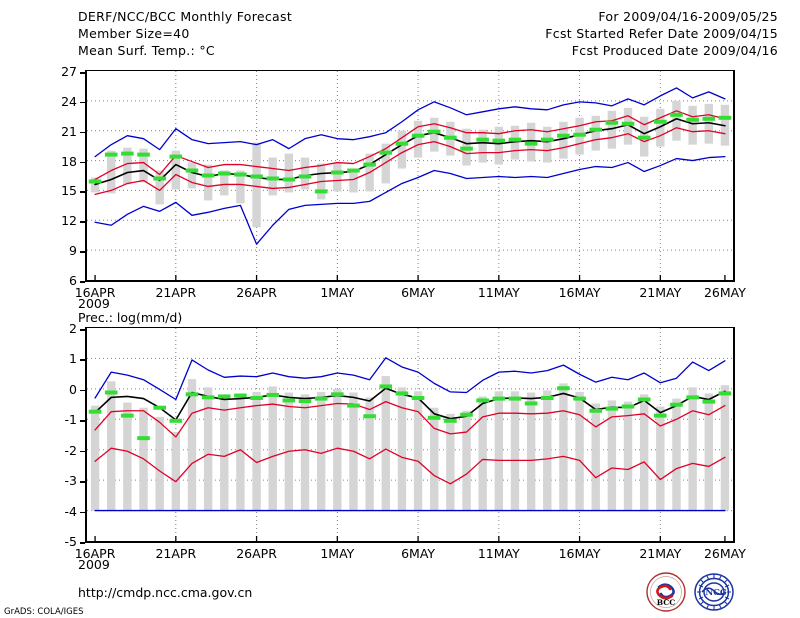 The image size is (800, 618). I want to click on x-tick-label: 6MAY, so click(418, 553).